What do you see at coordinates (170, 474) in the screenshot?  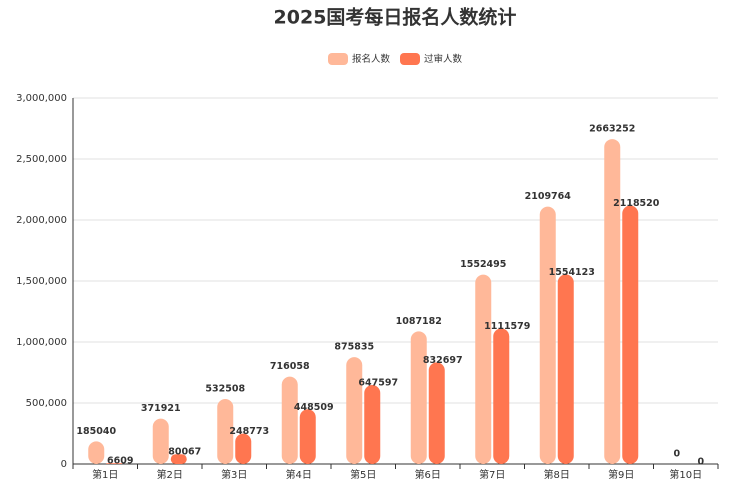 I see `x-tick-label: 第2日` at bounding box center [170, 474].